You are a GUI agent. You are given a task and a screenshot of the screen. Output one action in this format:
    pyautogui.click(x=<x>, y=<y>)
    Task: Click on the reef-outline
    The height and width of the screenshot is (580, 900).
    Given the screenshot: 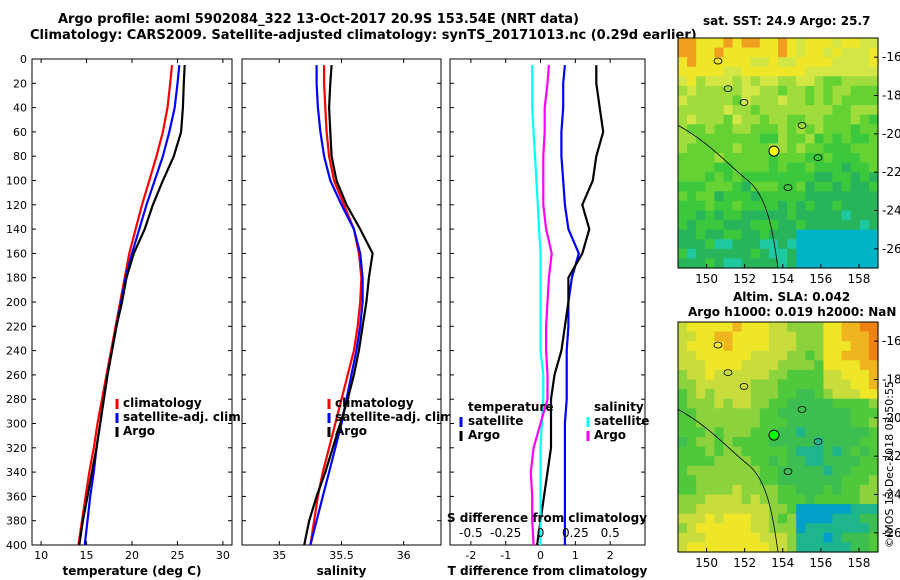 What is the action you would take?
    pyautogui.click(x=718, y=345)
    